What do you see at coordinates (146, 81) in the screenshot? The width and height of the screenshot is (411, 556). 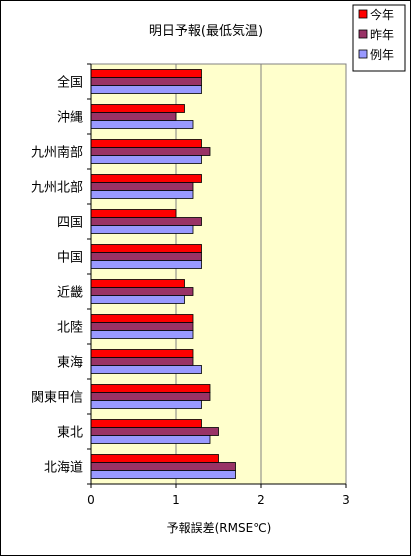 I see `bar-昨年-全国` at bounding box center [146, 81].